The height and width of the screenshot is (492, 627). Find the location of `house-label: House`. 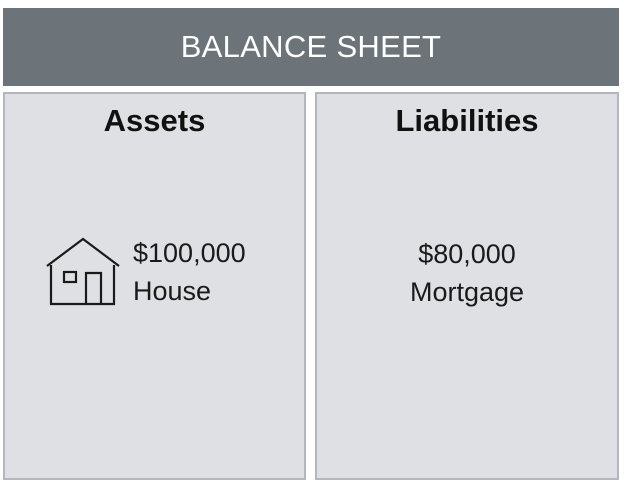

house-label: House is located at coordinates (172, 291).